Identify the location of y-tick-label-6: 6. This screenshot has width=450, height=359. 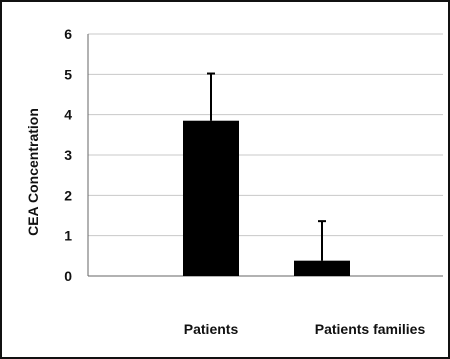
(68, 34).